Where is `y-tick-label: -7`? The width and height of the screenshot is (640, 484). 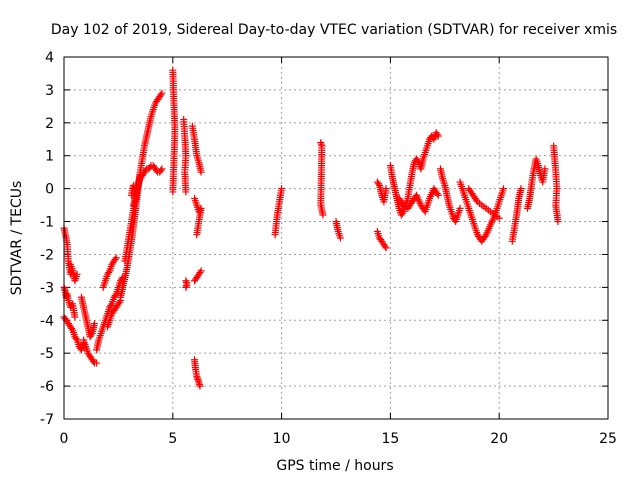 y-tick-label: -7 is located at coordinates (47, 420).